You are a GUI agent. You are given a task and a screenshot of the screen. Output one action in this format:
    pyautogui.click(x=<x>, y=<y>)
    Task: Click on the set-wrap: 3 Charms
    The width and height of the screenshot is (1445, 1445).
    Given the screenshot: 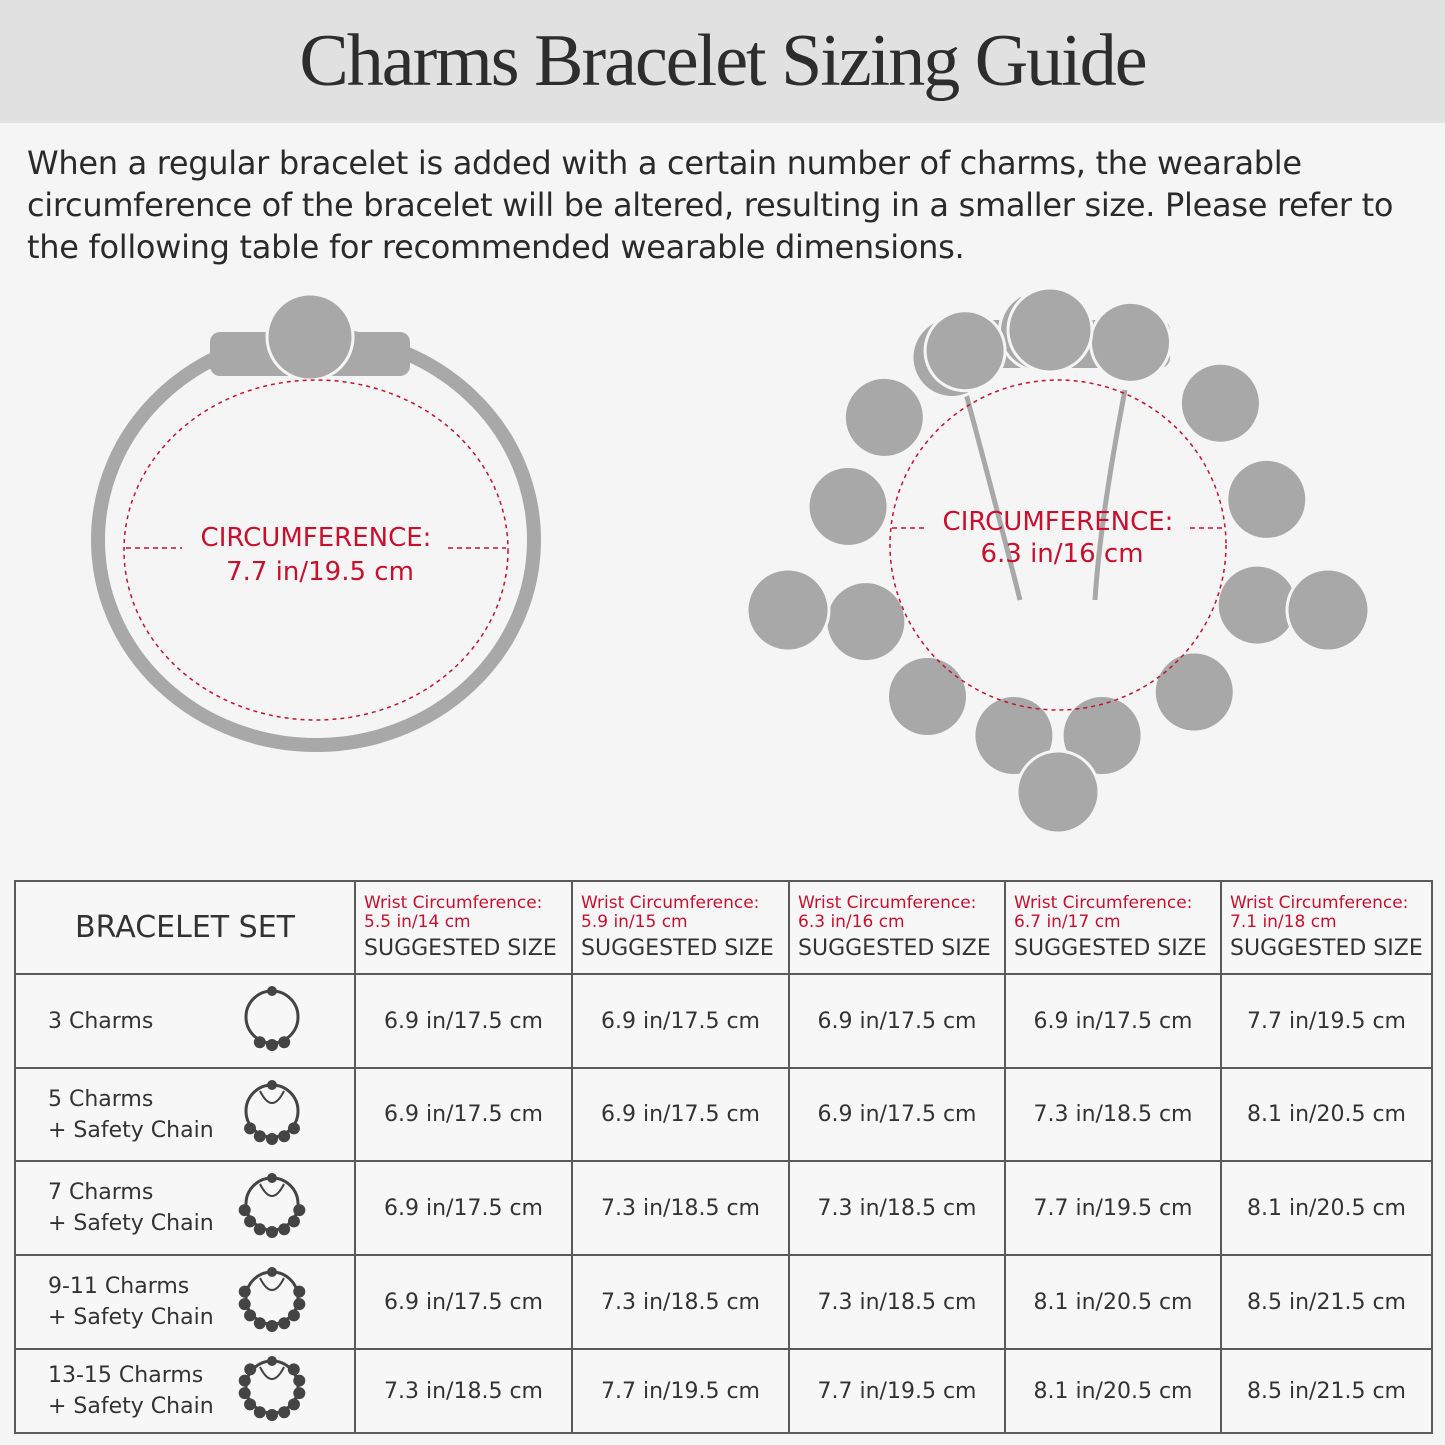 What is the action you would take?
    pyautogui.click(x=185, y=1021)
    